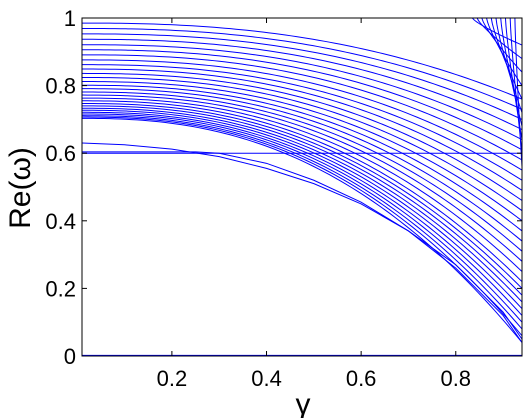 The image size is (524, 418). I want to click on y-tick-label: 1, so click(70, 18).